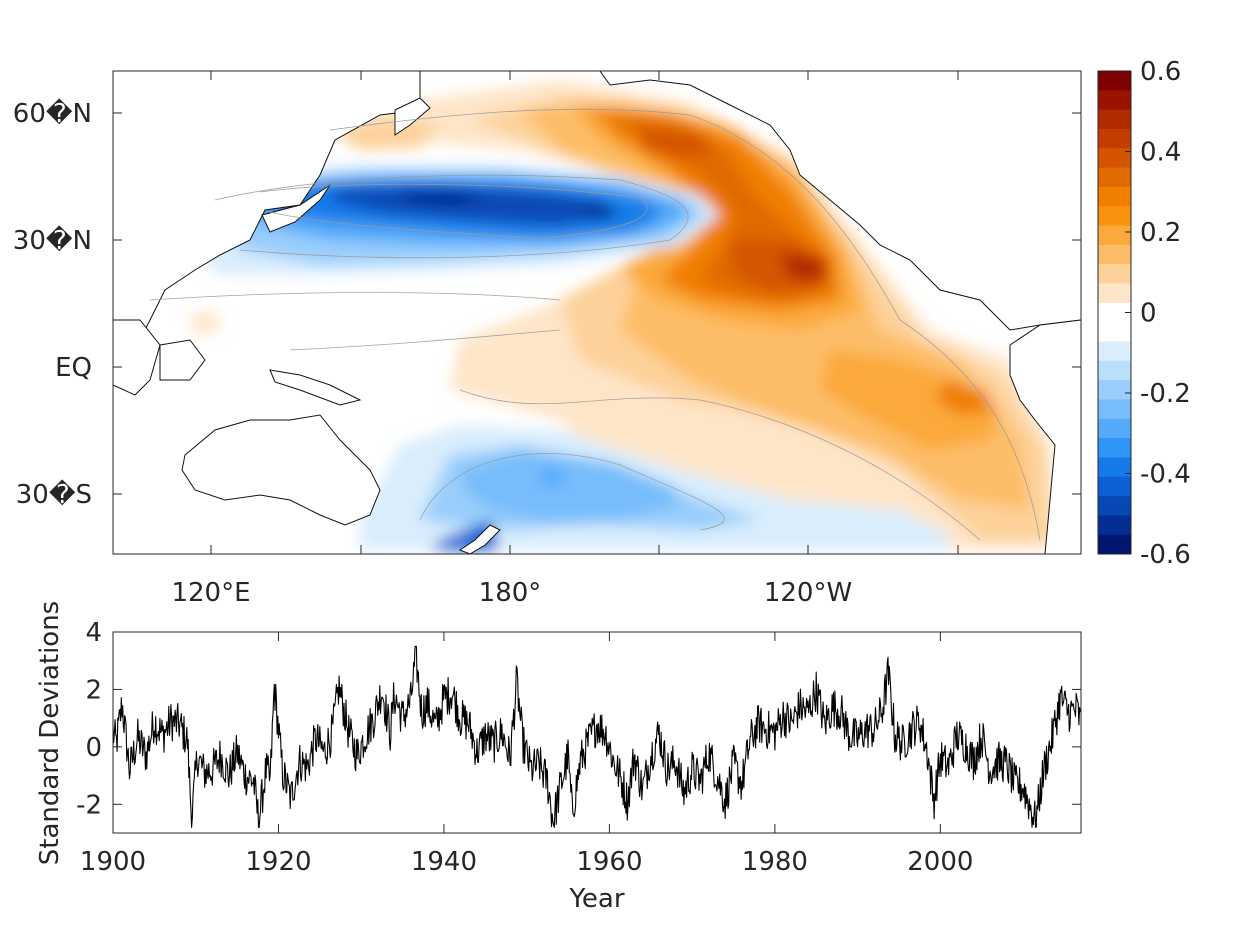  What do you see at coordinates (89, 805) in the screenshot?
I see `ts-y-tick-label: -2` at bounding box center [89, 805].